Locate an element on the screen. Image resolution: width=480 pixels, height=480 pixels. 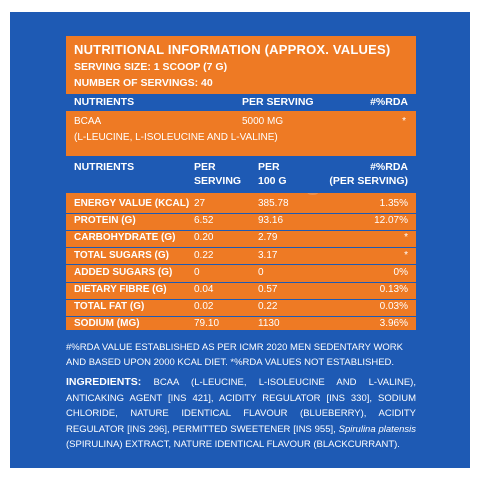
per-serving-value: 0.20 is located at coordinates (204, 238).